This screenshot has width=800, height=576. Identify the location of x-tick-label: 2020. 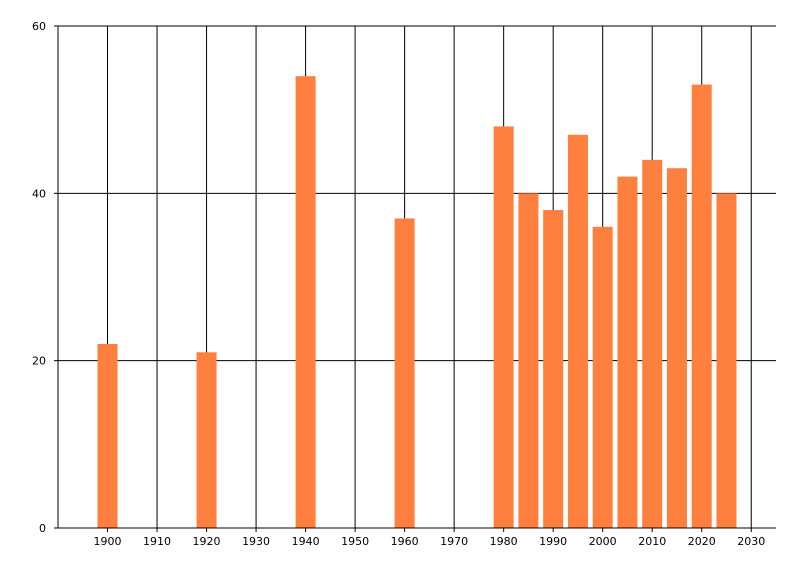
(702, 541).